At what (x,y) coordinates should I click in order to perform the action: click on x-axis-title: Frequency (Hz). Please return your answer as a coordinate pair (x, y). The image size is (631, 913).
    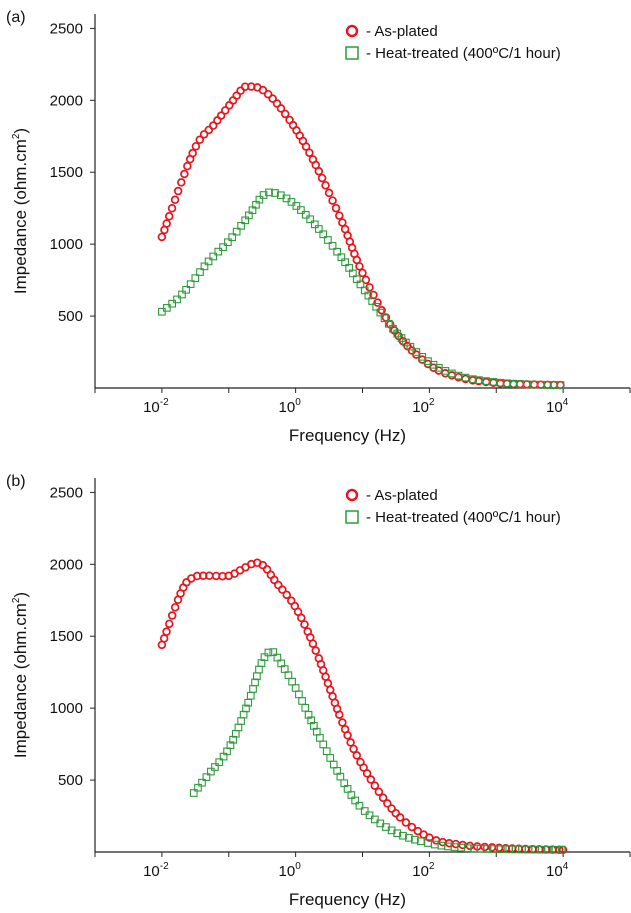
    Looking at the image, I should click on (347, 435).